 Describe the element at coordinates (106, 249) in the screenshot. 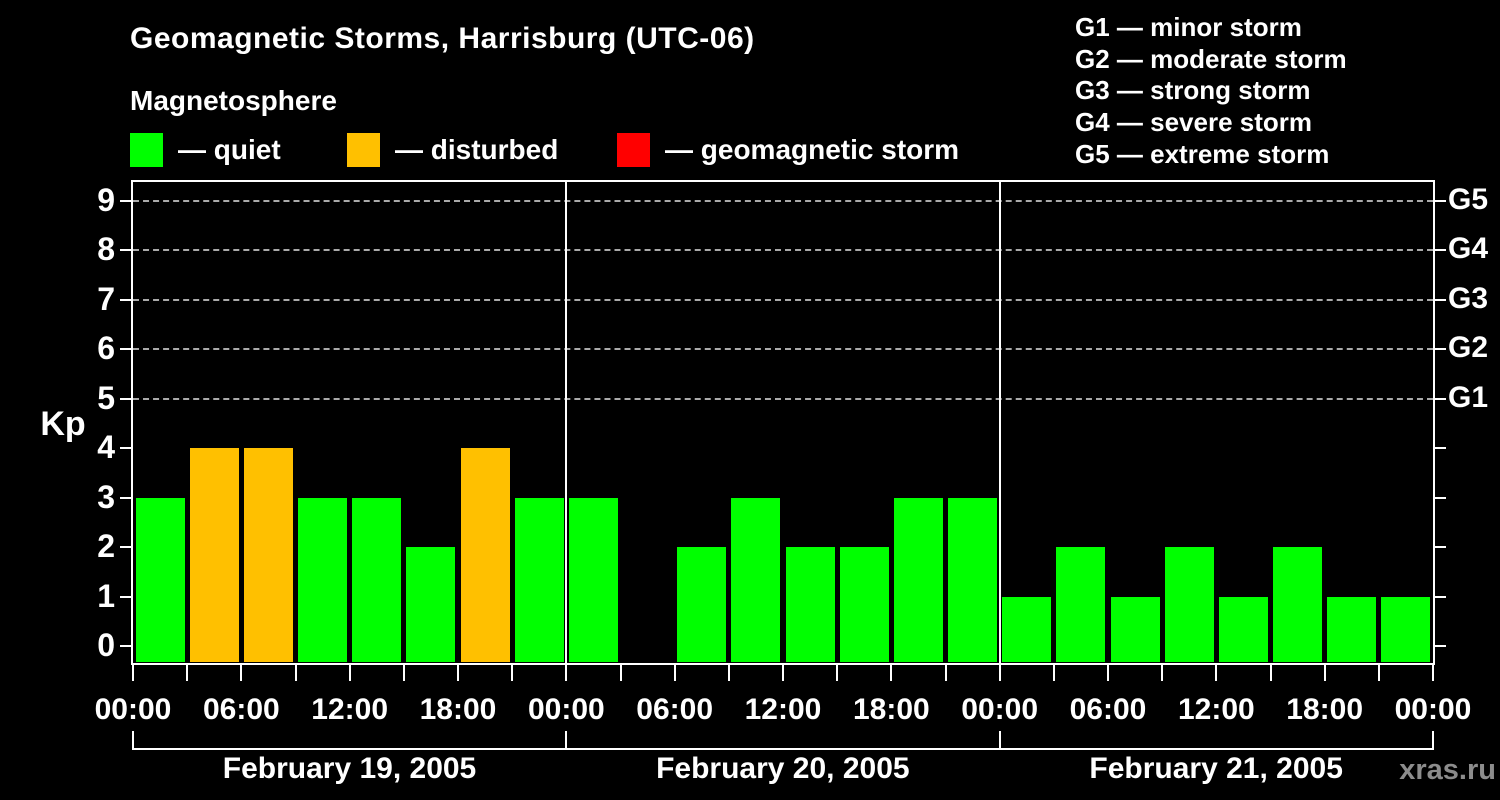

I see `y-tick-label: 8` at that location.